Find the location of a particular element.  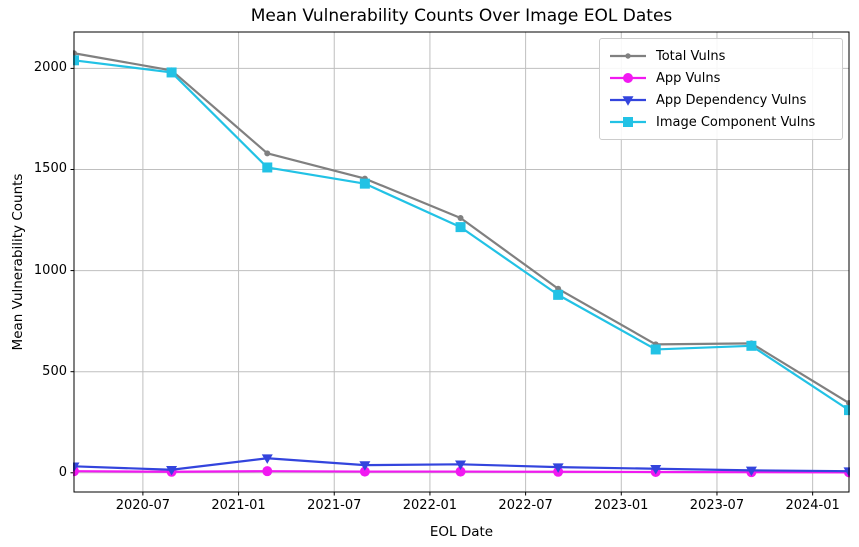

x-axis-label: EOL Date is located at coordinates (461, 532).